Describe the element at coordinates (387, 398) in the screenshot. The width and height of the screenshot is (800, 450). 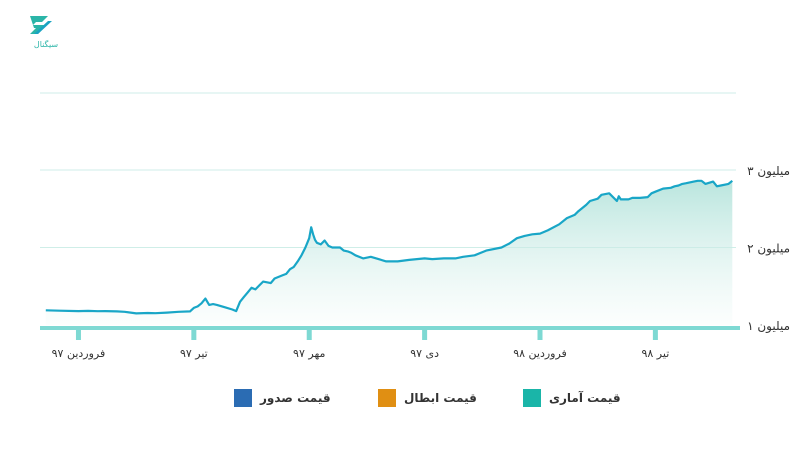
I see `legend-swatch-redemption` at that location.